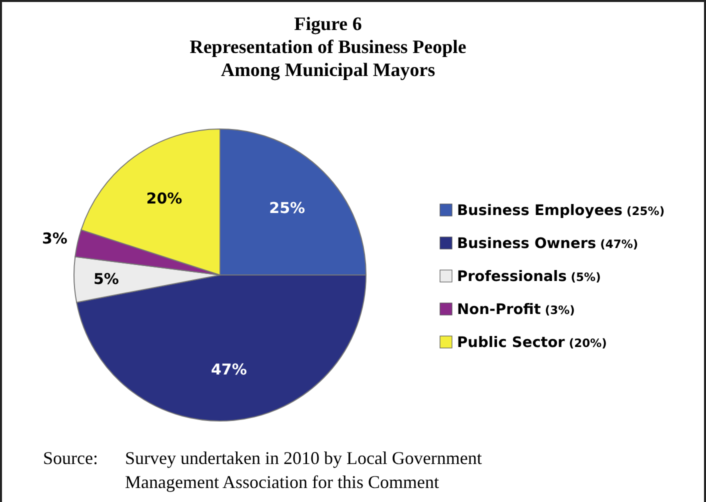  I want to click on chart-title: Figure 6 Representation of Business People Among Municipal Mayors, so click(328, 47).